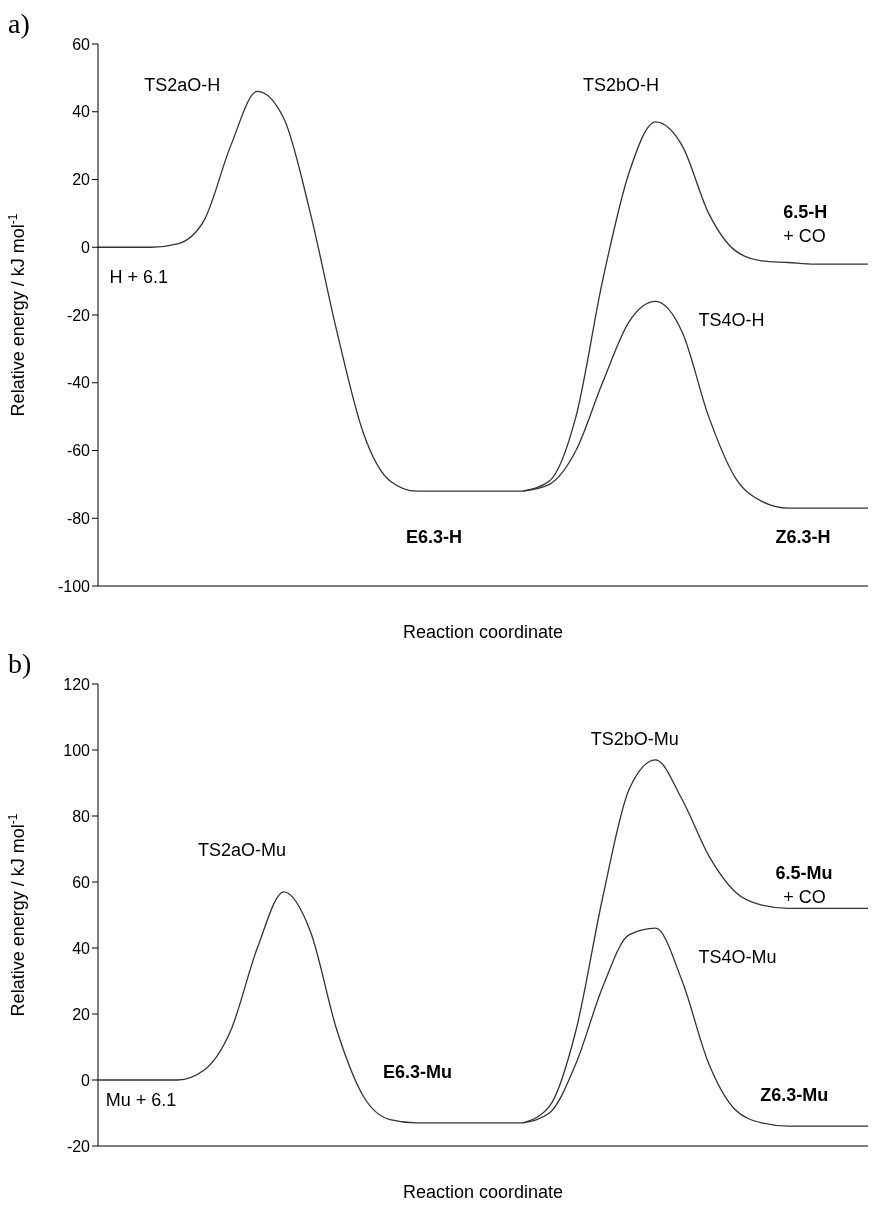 The width and height of the screenshot is (887, 1217). I want to click on annotation: TS4O-Mu, so click(737, 957).